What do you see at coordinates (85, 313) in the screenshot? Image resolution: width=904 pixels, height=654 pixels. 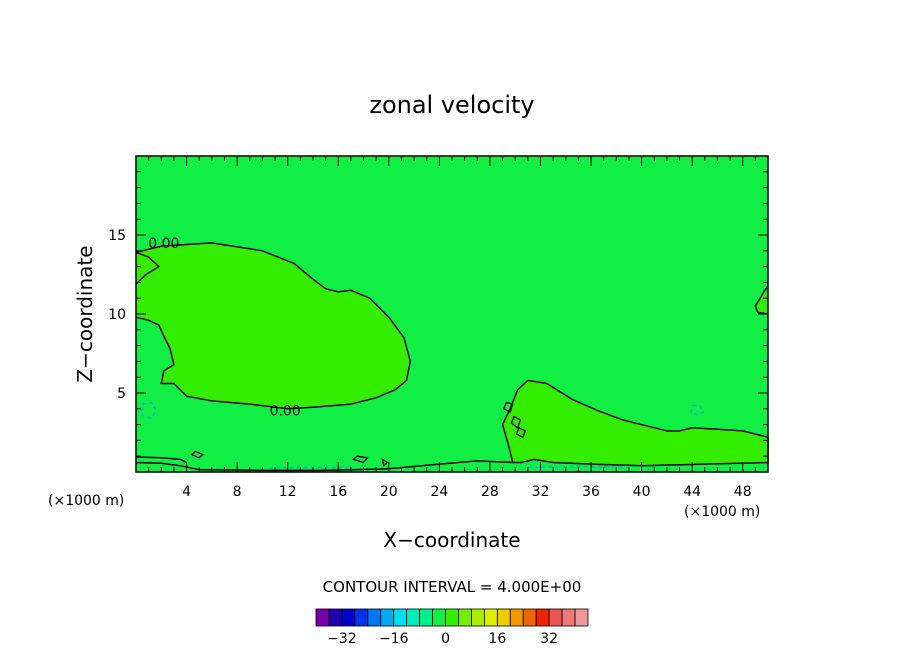 I see `y-axis-title: Z−coordinate` at bounding box center [85, 313].